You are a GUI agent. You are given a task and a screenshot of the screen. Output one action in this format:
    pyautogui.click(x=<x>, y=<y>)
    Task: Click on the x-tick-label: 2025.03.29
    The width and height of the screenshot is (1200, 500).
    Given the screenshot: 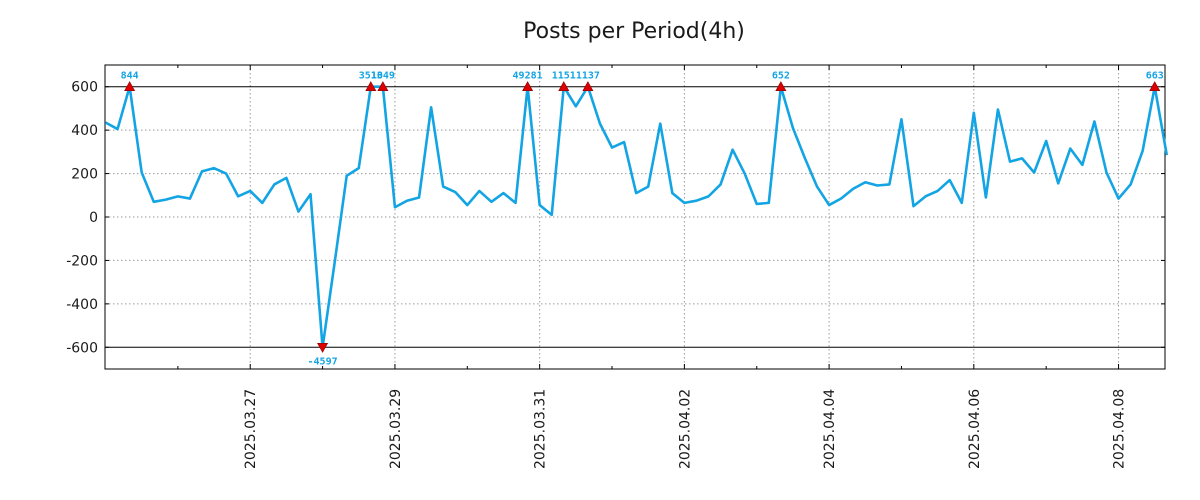 What is the action you would take?
    pyautogui.click(x=396, y=429)
    